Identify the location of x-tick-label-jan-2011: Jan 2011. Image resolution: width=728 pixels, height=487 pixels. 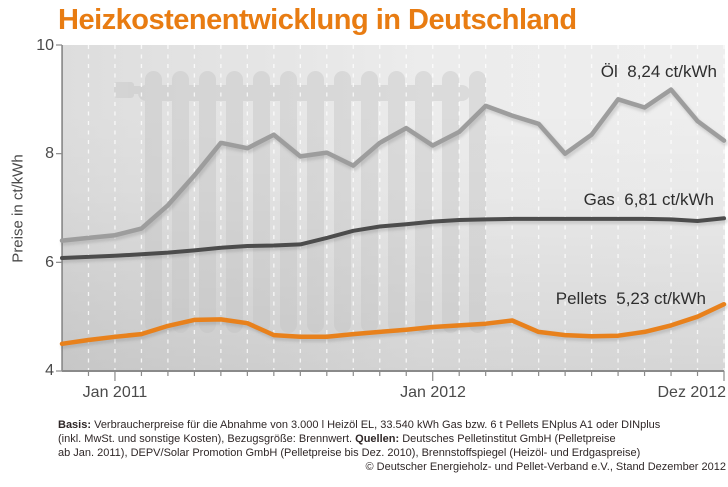
(115, 392).